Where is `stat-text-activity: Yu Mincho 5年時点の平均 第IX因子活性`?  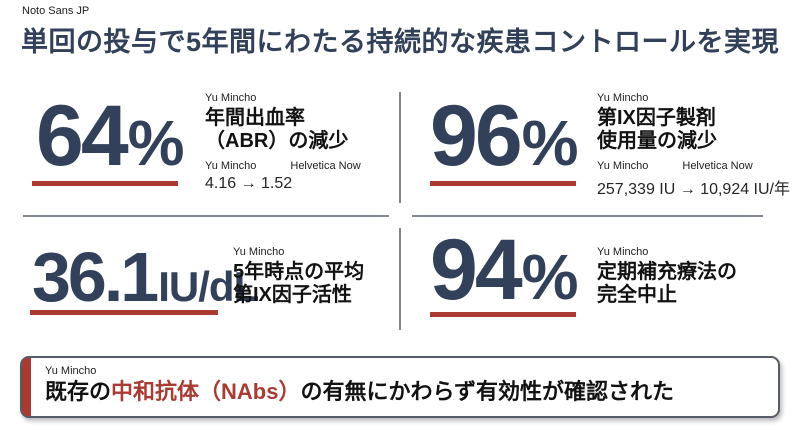
stat-text-activity: Yu Mincho 5年時点の平均 第IX因子活性 is located at coordinates (298, 276).